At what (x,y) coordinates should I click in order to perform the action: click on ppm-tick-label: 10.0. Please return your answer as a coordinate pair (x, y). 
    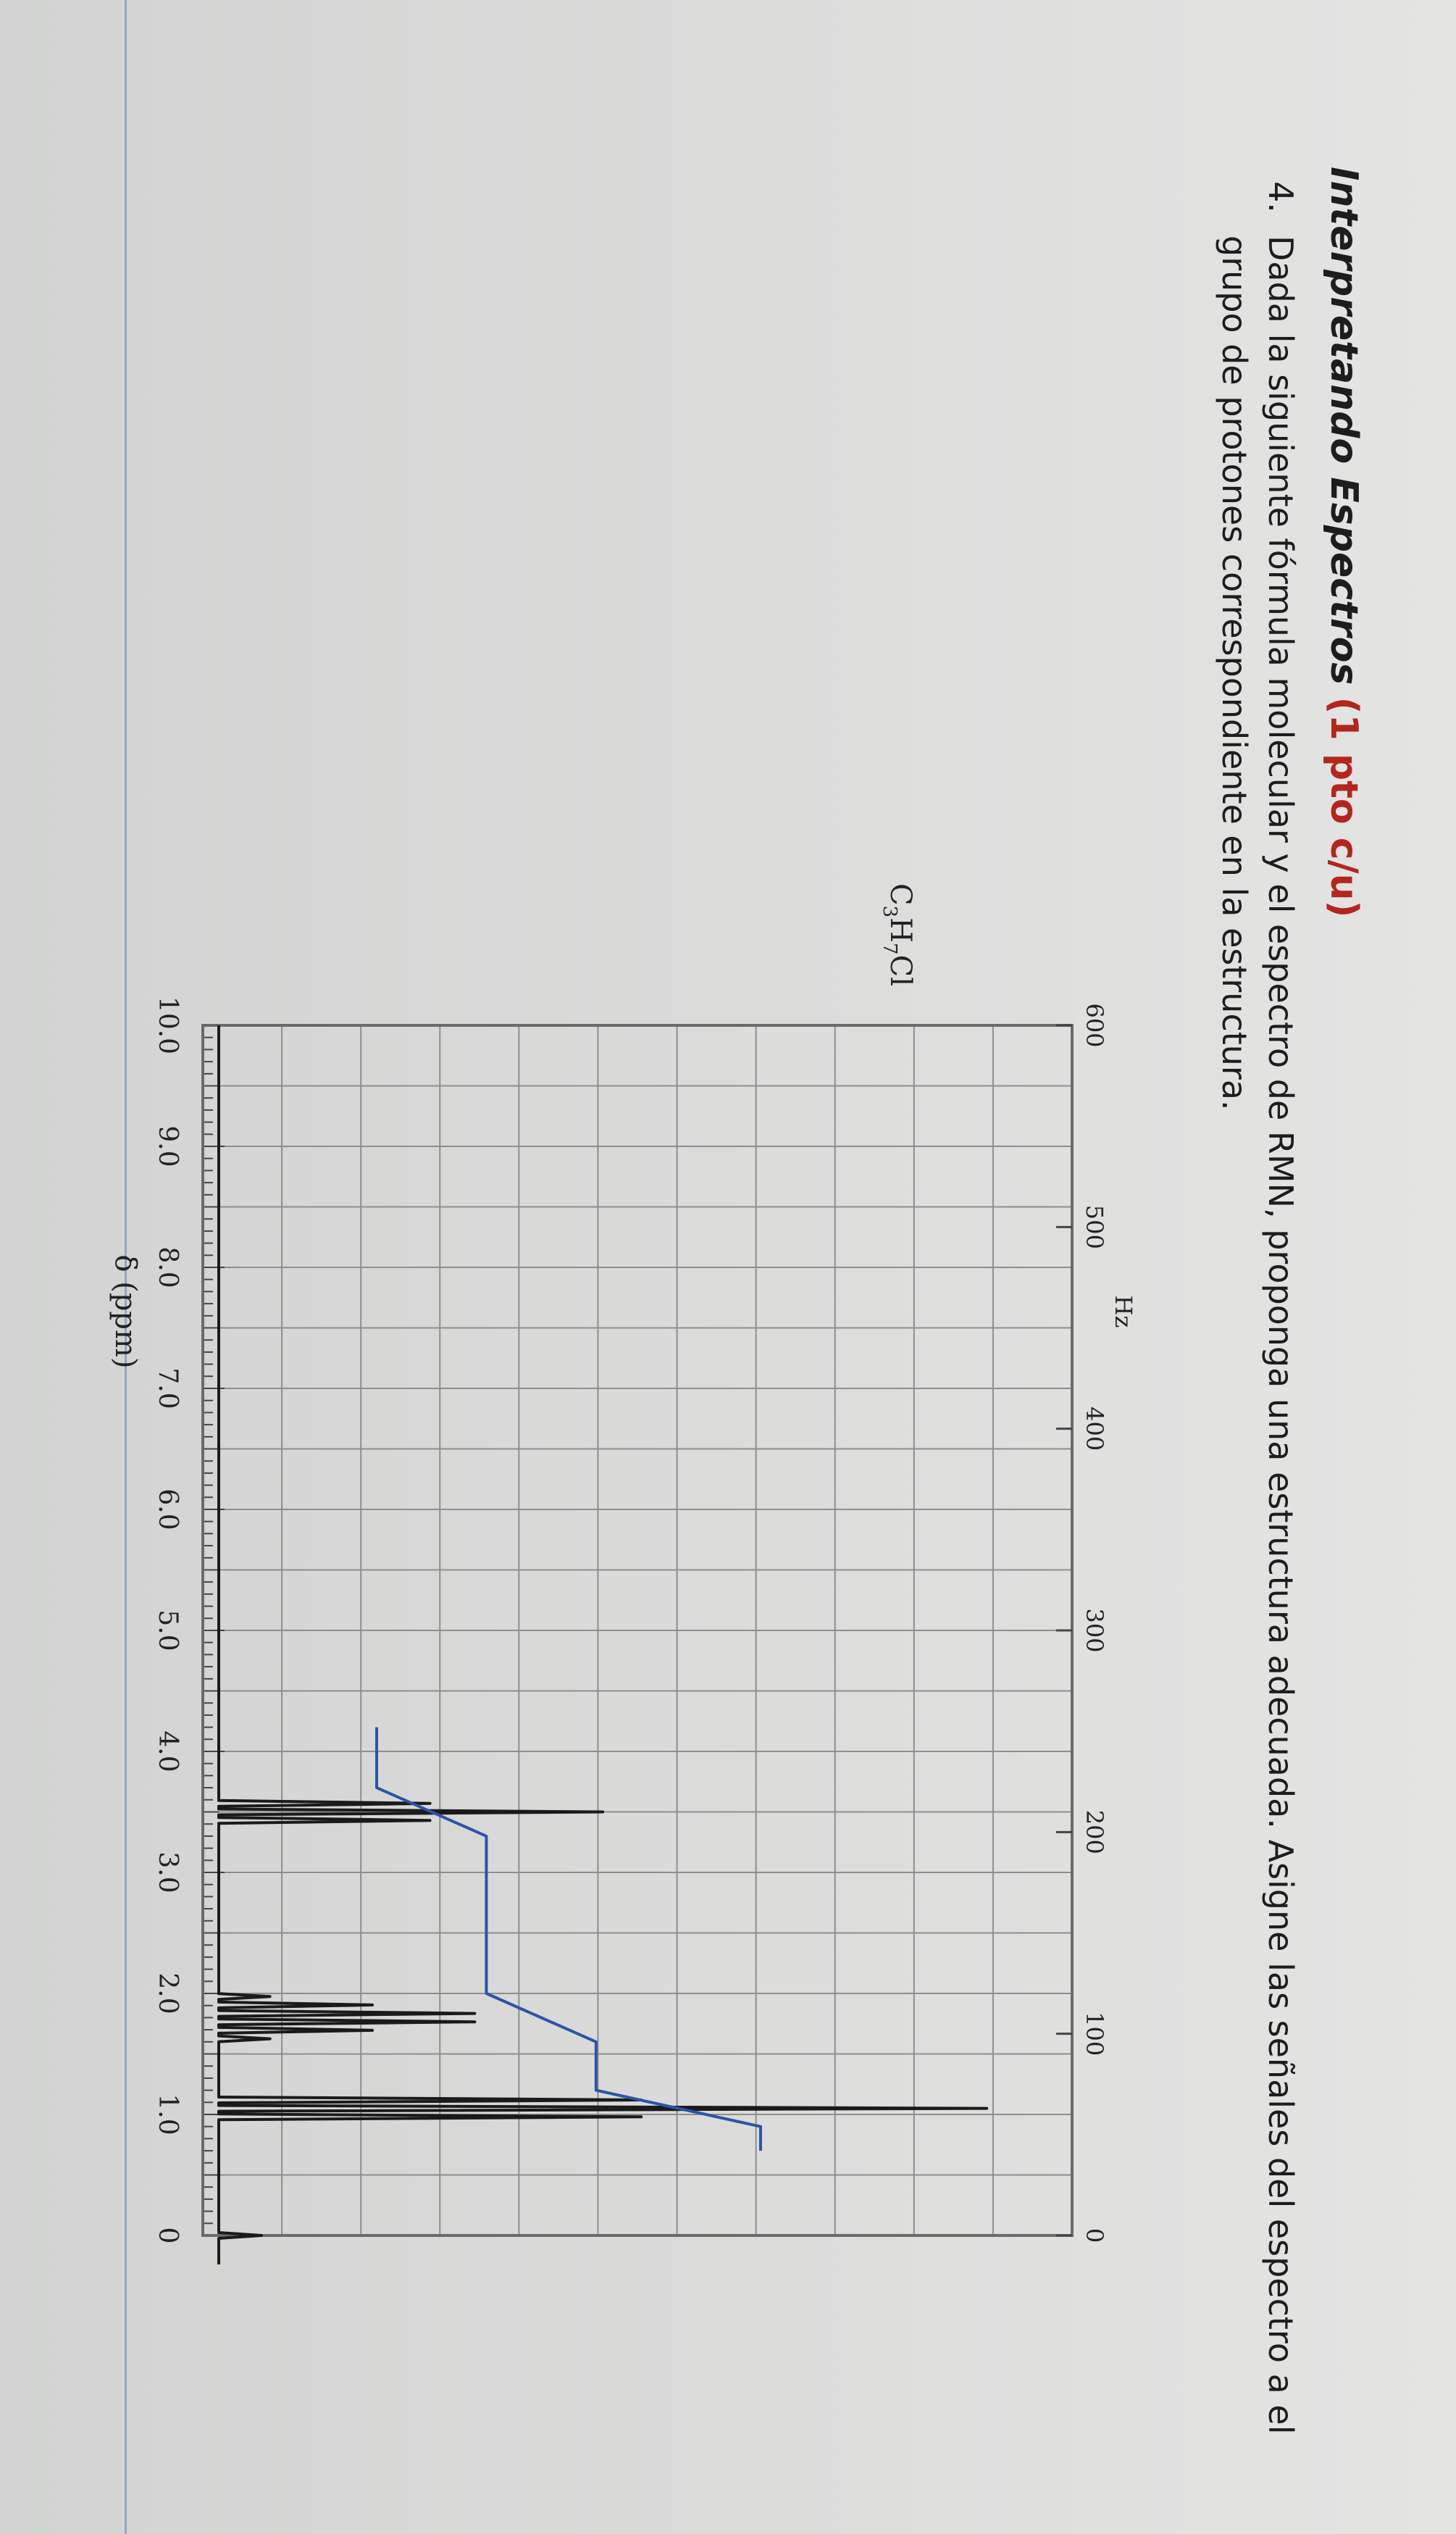
    Looking at the image, I should click on (168, 1025).